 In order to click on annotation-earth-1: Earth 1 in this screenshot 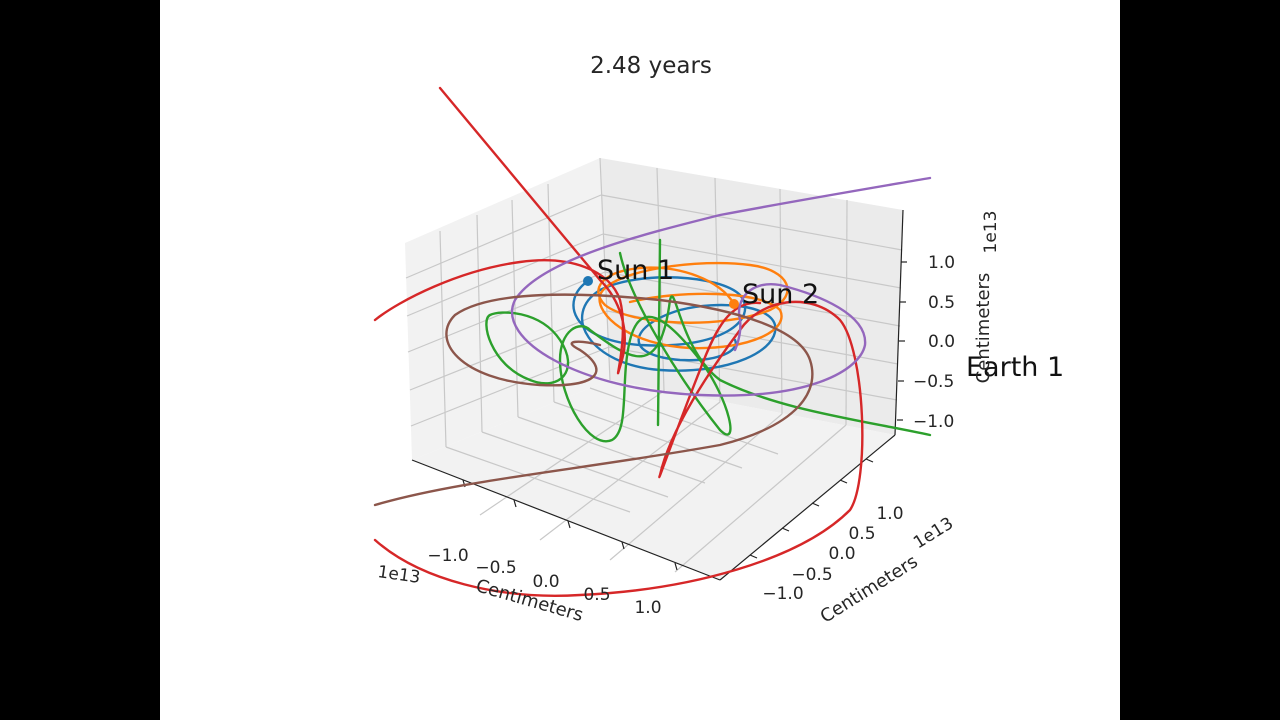, I will do `click(1015, 367)`.